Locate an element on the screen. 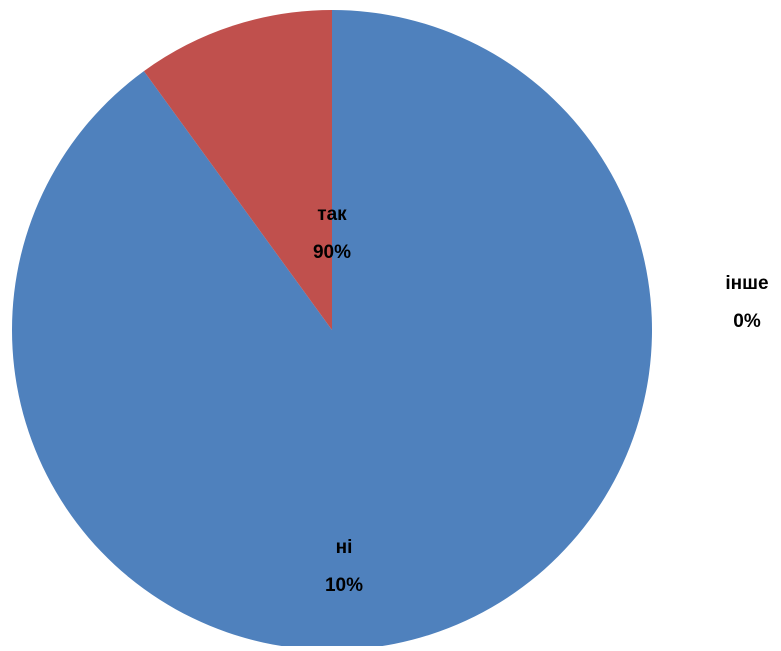 Image resolution: width=781 pixels, height=651 pixels. data-label-category: інше is located at coordinates (746, 283).